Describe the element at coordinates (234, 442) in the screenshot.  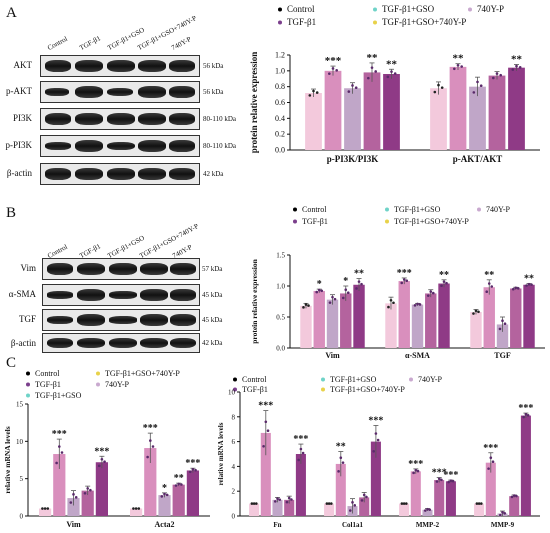
I see `y-tick-label: 6` at that location.